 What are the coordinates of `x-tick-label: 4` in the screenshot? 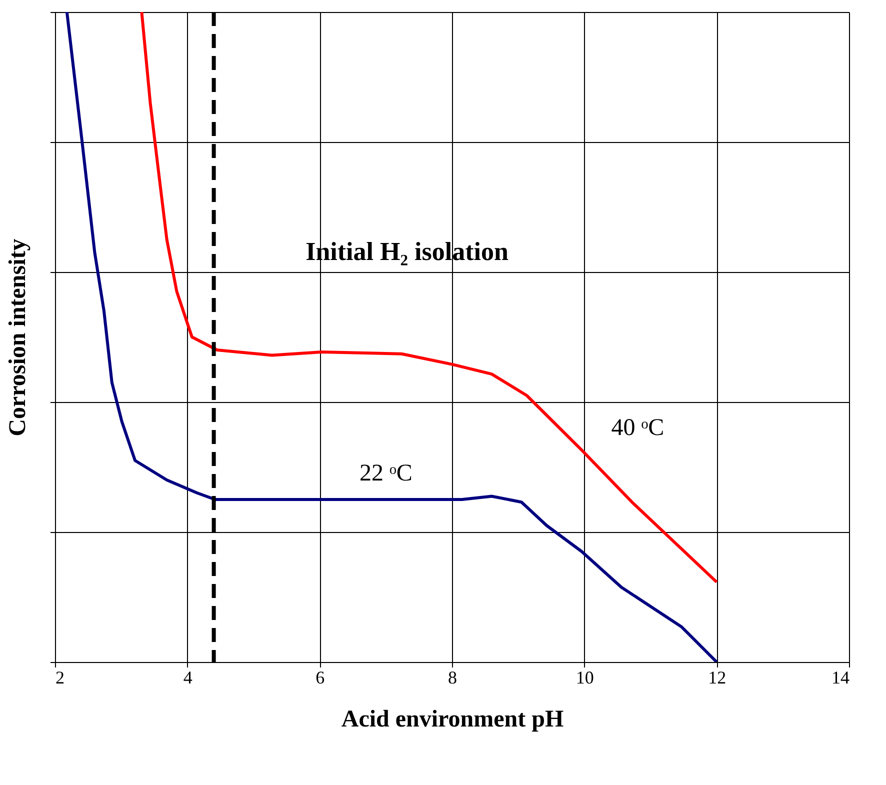 It's located at (187, 678).